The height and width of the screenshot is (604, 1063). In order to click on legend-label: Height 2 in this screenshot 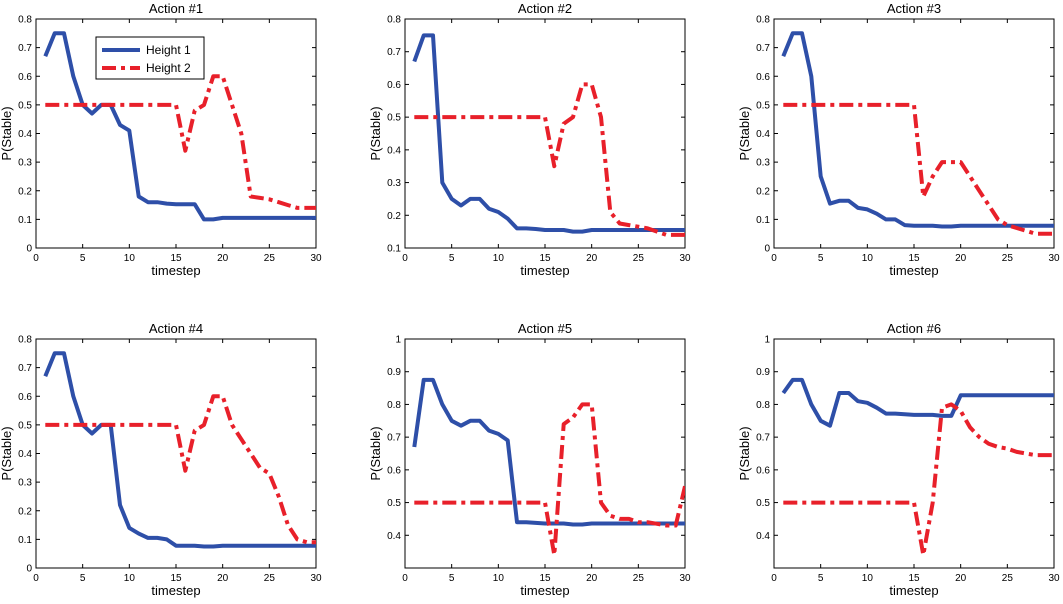, I will do `click(168, 68)`.